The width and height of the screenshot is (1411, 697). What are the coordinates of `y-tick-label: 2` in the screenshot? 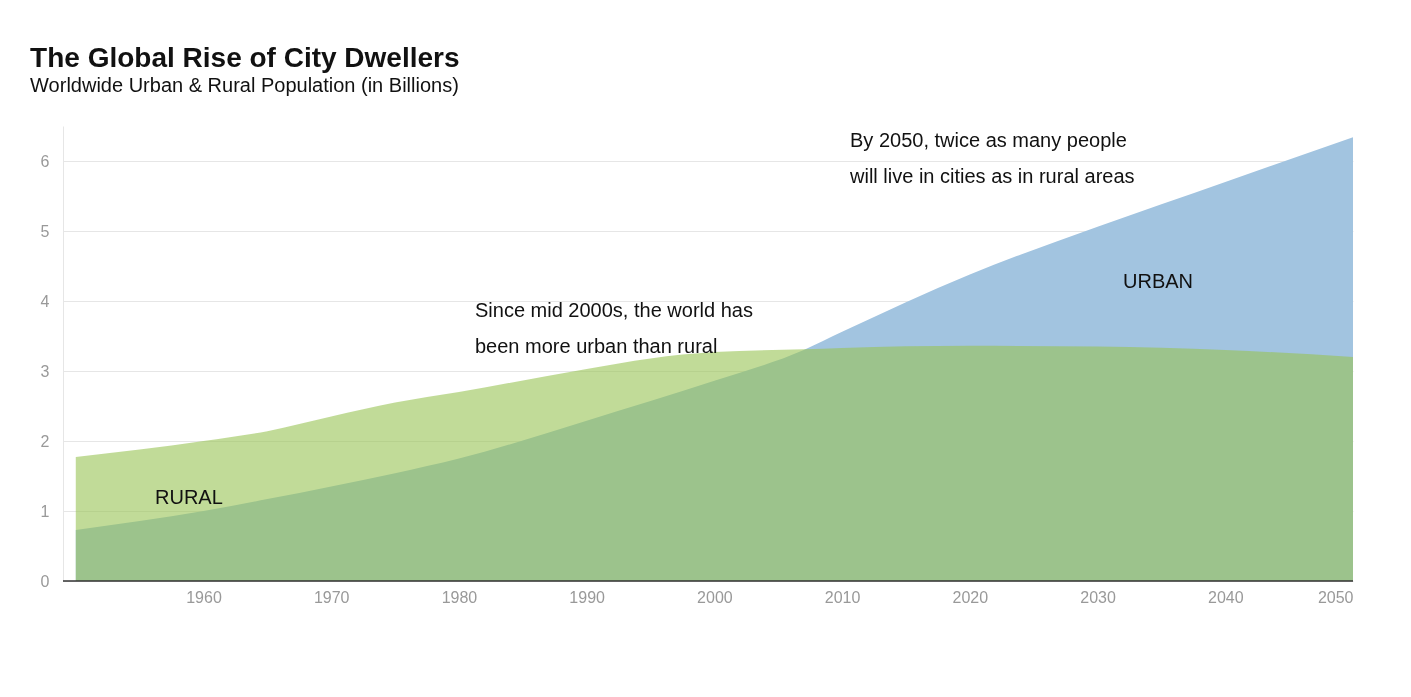 It's located at (45, 441).